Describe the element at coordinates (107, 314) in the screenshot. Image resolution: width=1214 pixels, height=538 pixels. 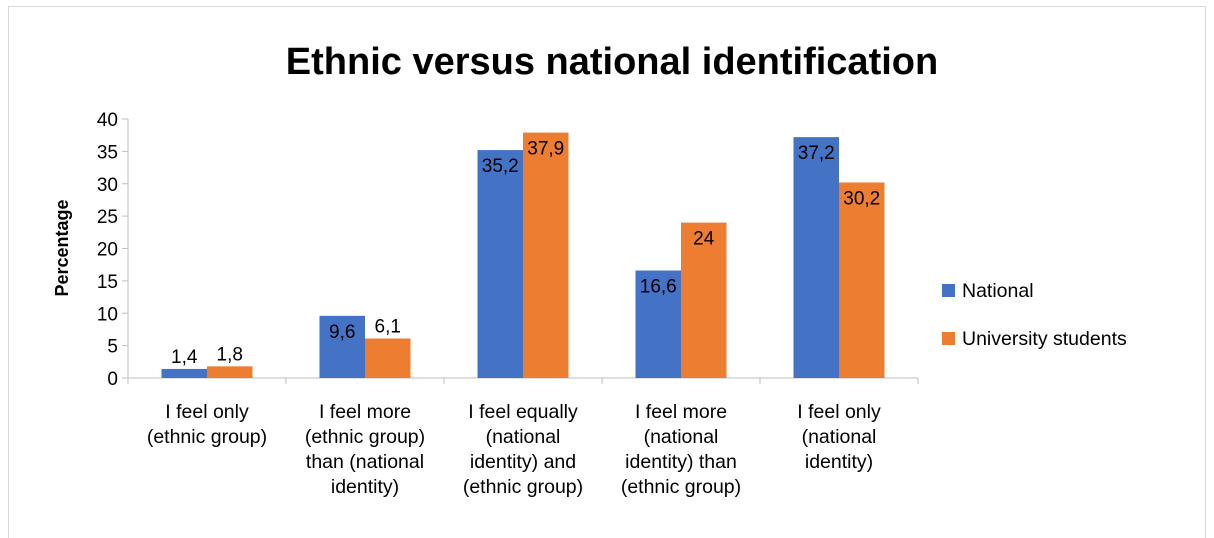
I see `y-tick-label: 10` at that location.